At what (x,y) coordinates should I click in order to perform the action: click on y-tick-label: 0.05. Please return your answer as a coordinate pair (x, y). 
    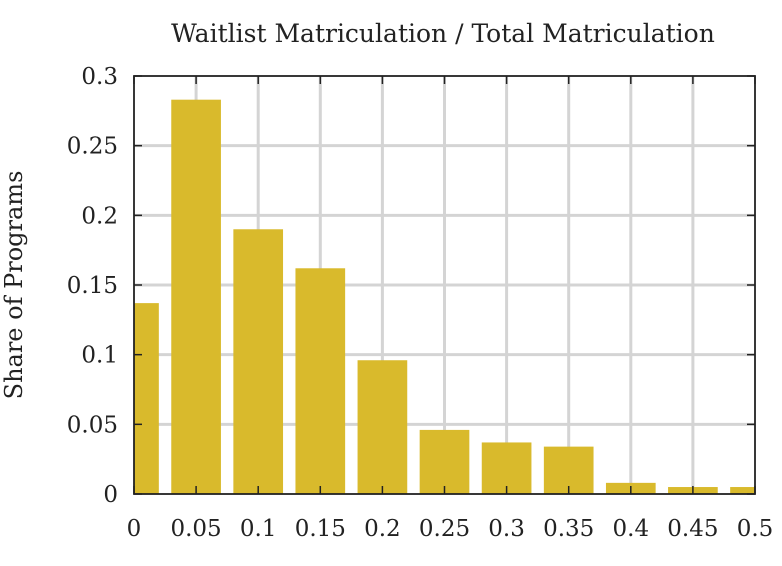
    Looking at the image, I should click on (92, 425).